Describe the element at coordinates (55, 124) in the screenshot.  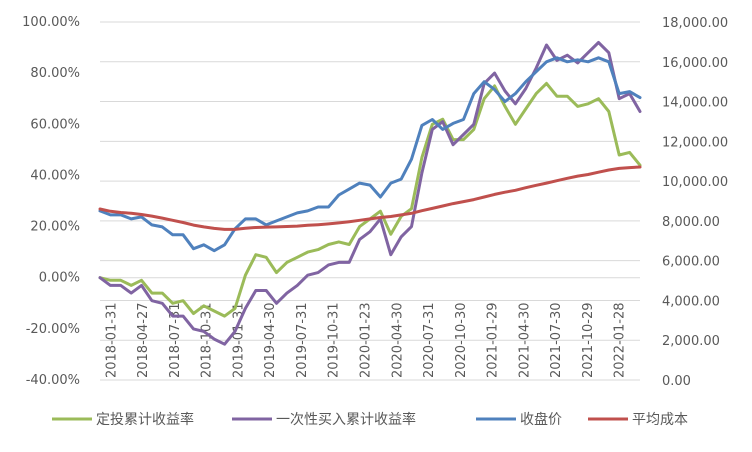
I see `left-tick-label: 60.00%` at that location.